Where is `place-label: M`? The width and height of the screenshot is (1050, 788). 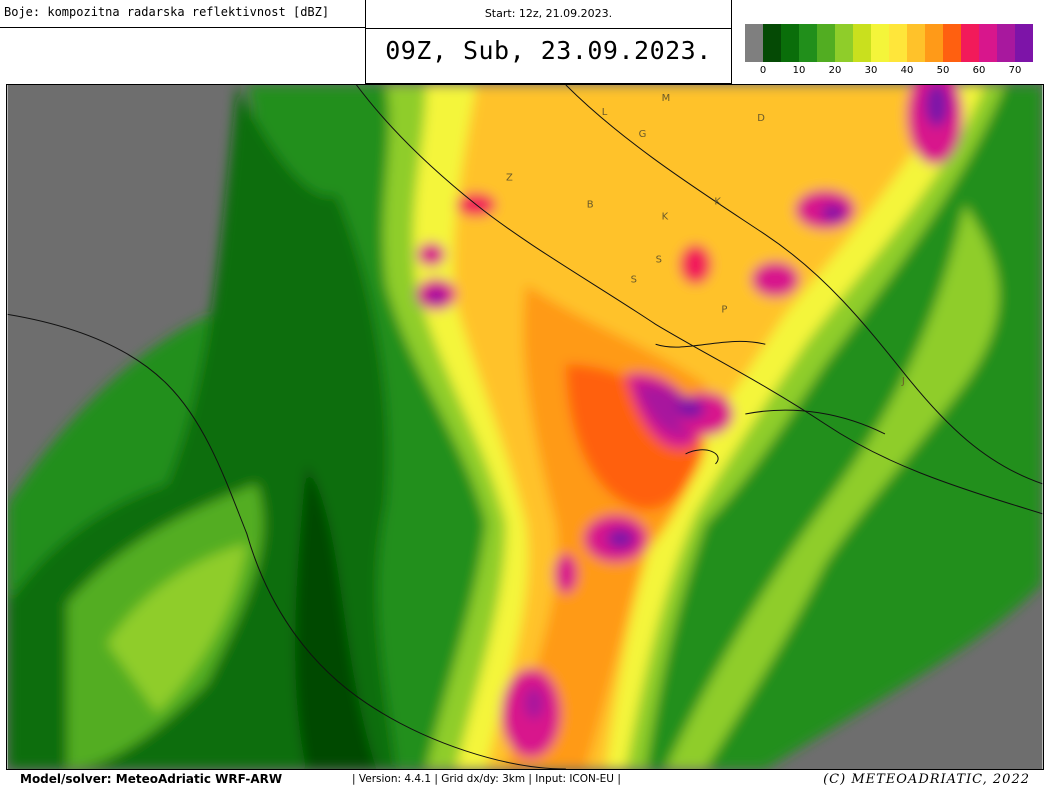
place-label: M is located at coordinates (666, 98).